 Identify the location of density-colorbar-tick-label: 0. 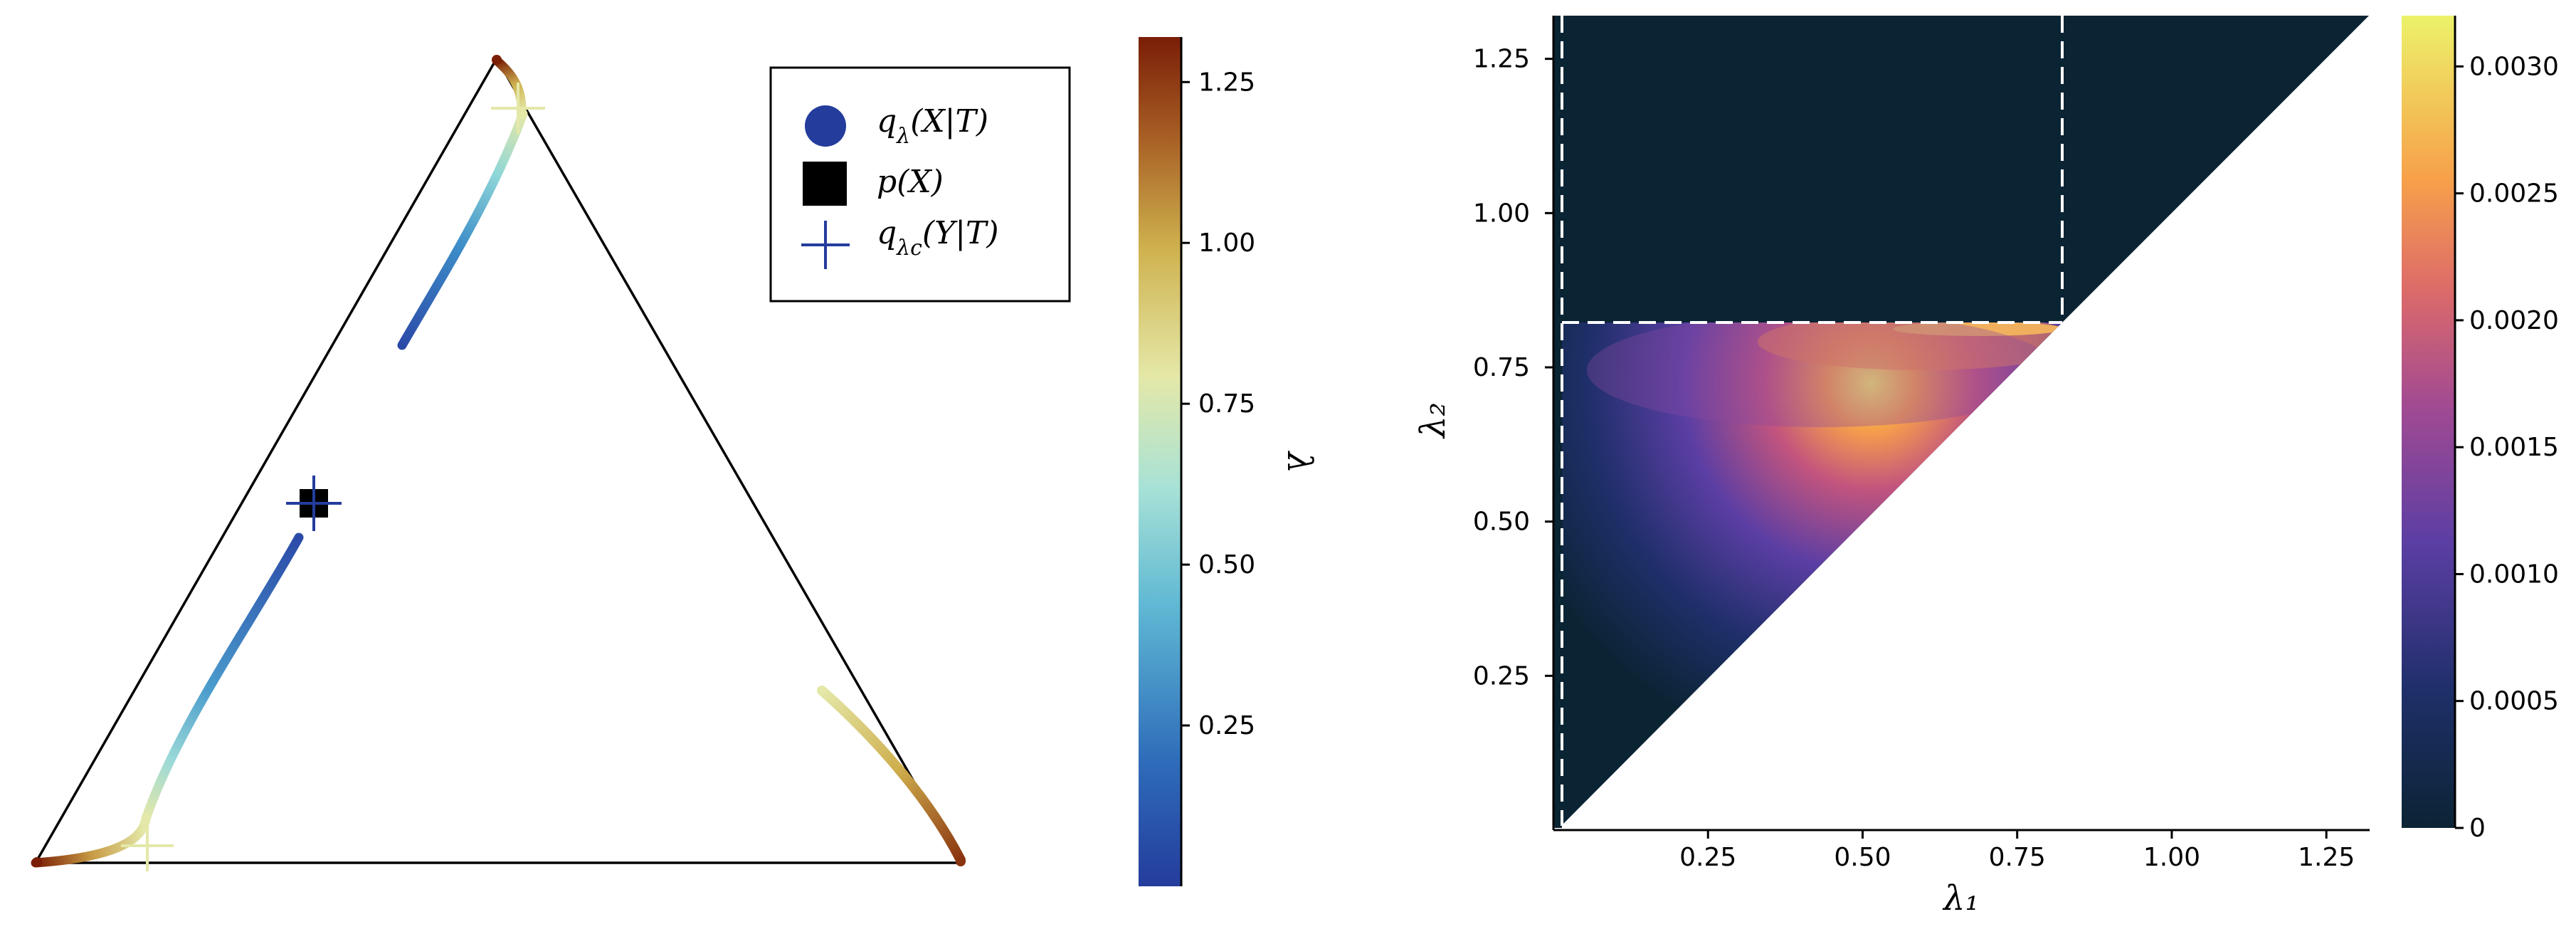
(2477, 828).